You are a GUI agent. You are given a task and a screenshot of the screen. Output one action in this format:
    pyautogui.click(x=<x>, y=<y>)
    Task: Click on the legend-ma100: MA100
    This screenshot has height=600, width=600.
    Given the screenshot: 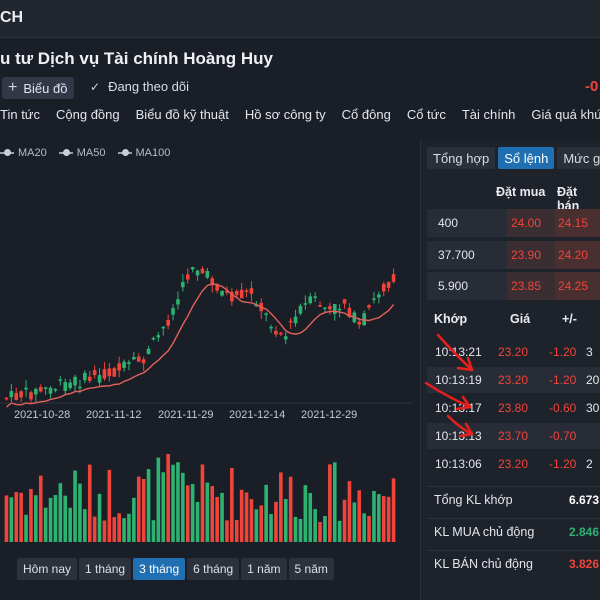 What is the action you would take?
    pyautogui.click(x=143, y=153)
    